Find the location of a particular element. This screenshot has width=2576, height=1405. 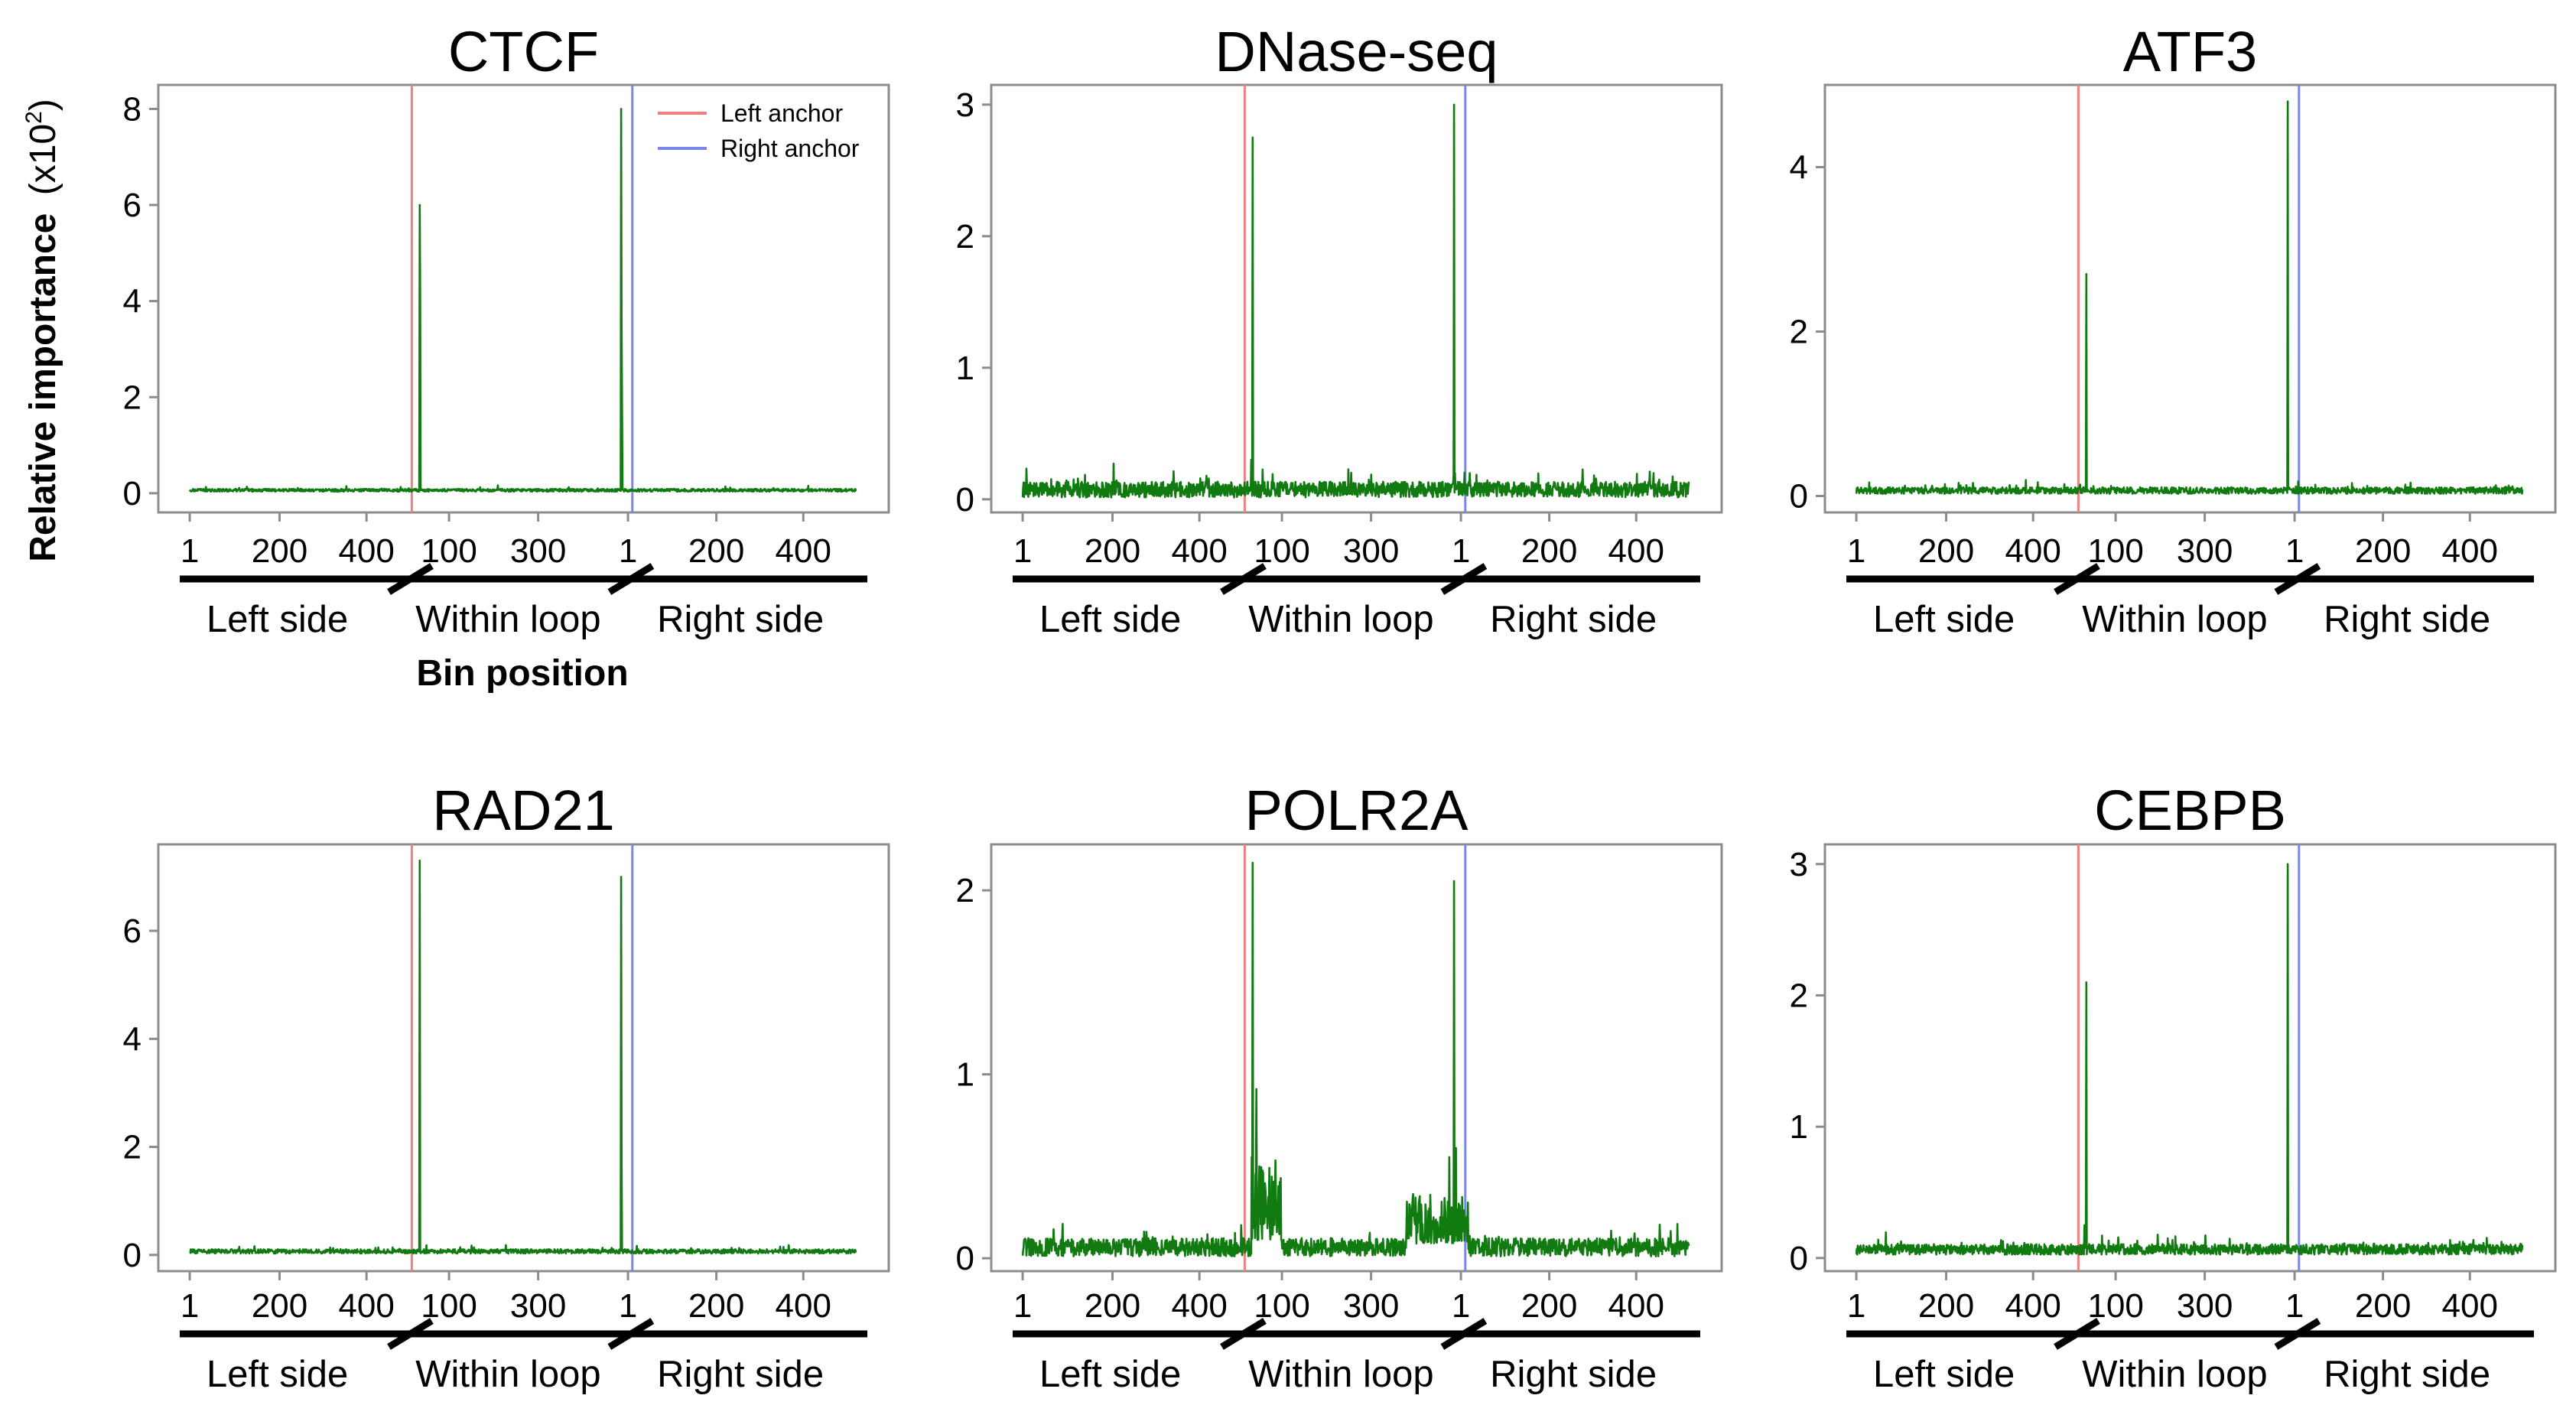

y-tick-label: 3 is located at coordinates (1799, 864).